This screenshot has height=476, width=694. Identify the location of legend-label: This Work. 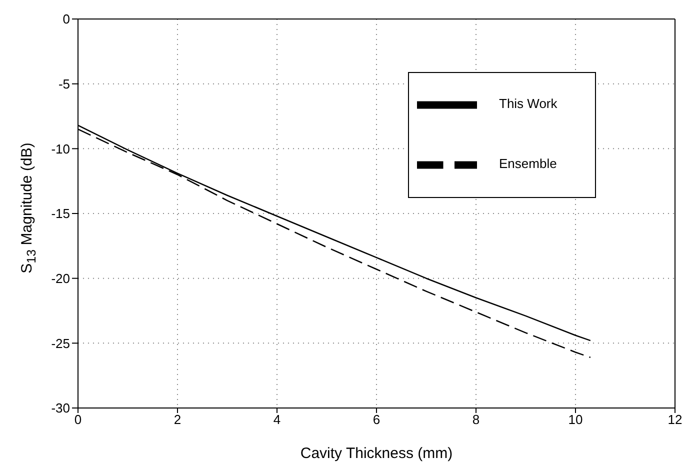
(528, 104).